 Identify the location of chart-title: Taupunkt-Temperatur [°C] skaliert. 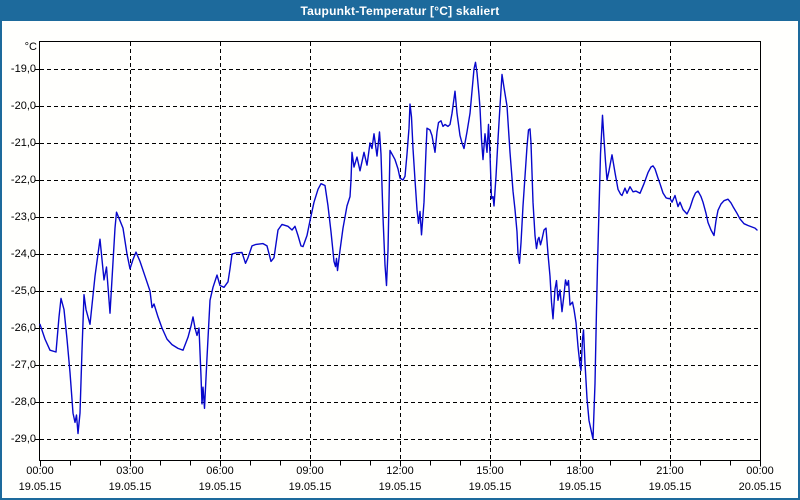
(400, 10).